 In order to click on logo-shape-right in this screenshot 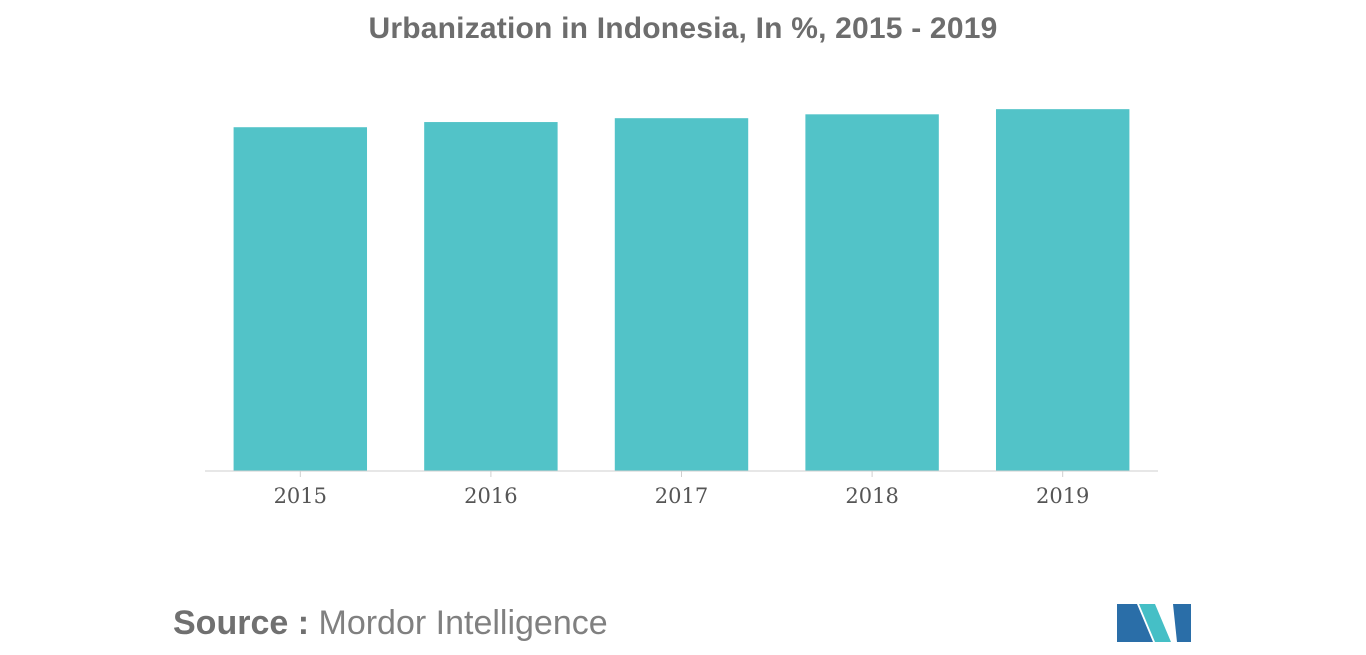, I will do `click(1182, 623)`.